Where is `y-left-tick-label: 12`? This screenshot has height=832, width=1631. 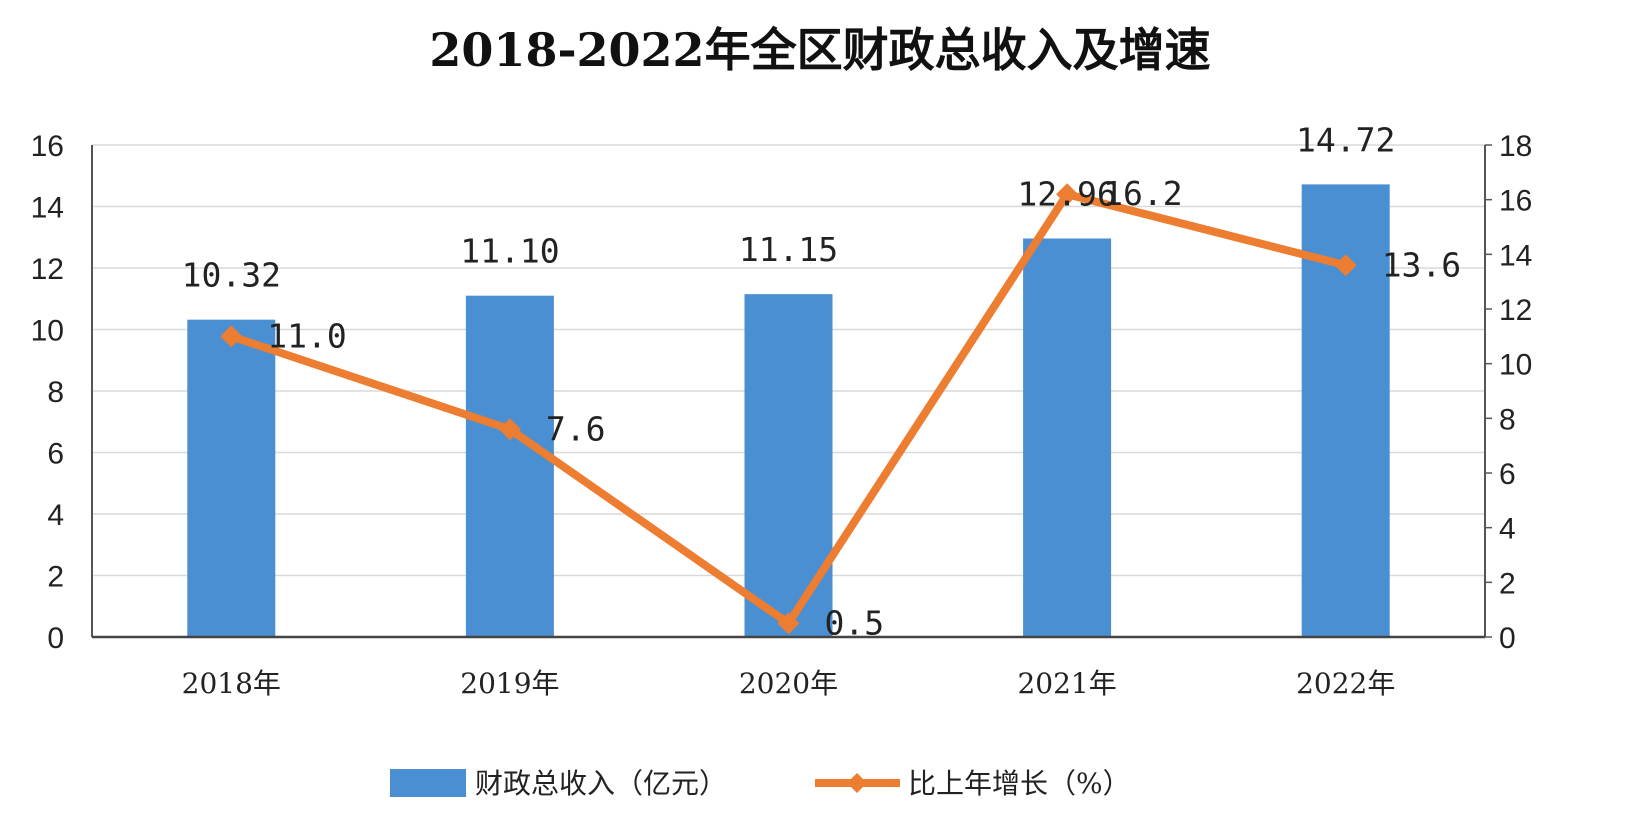
y-left-tick-label: 12 is located at coordinates (47, 269).